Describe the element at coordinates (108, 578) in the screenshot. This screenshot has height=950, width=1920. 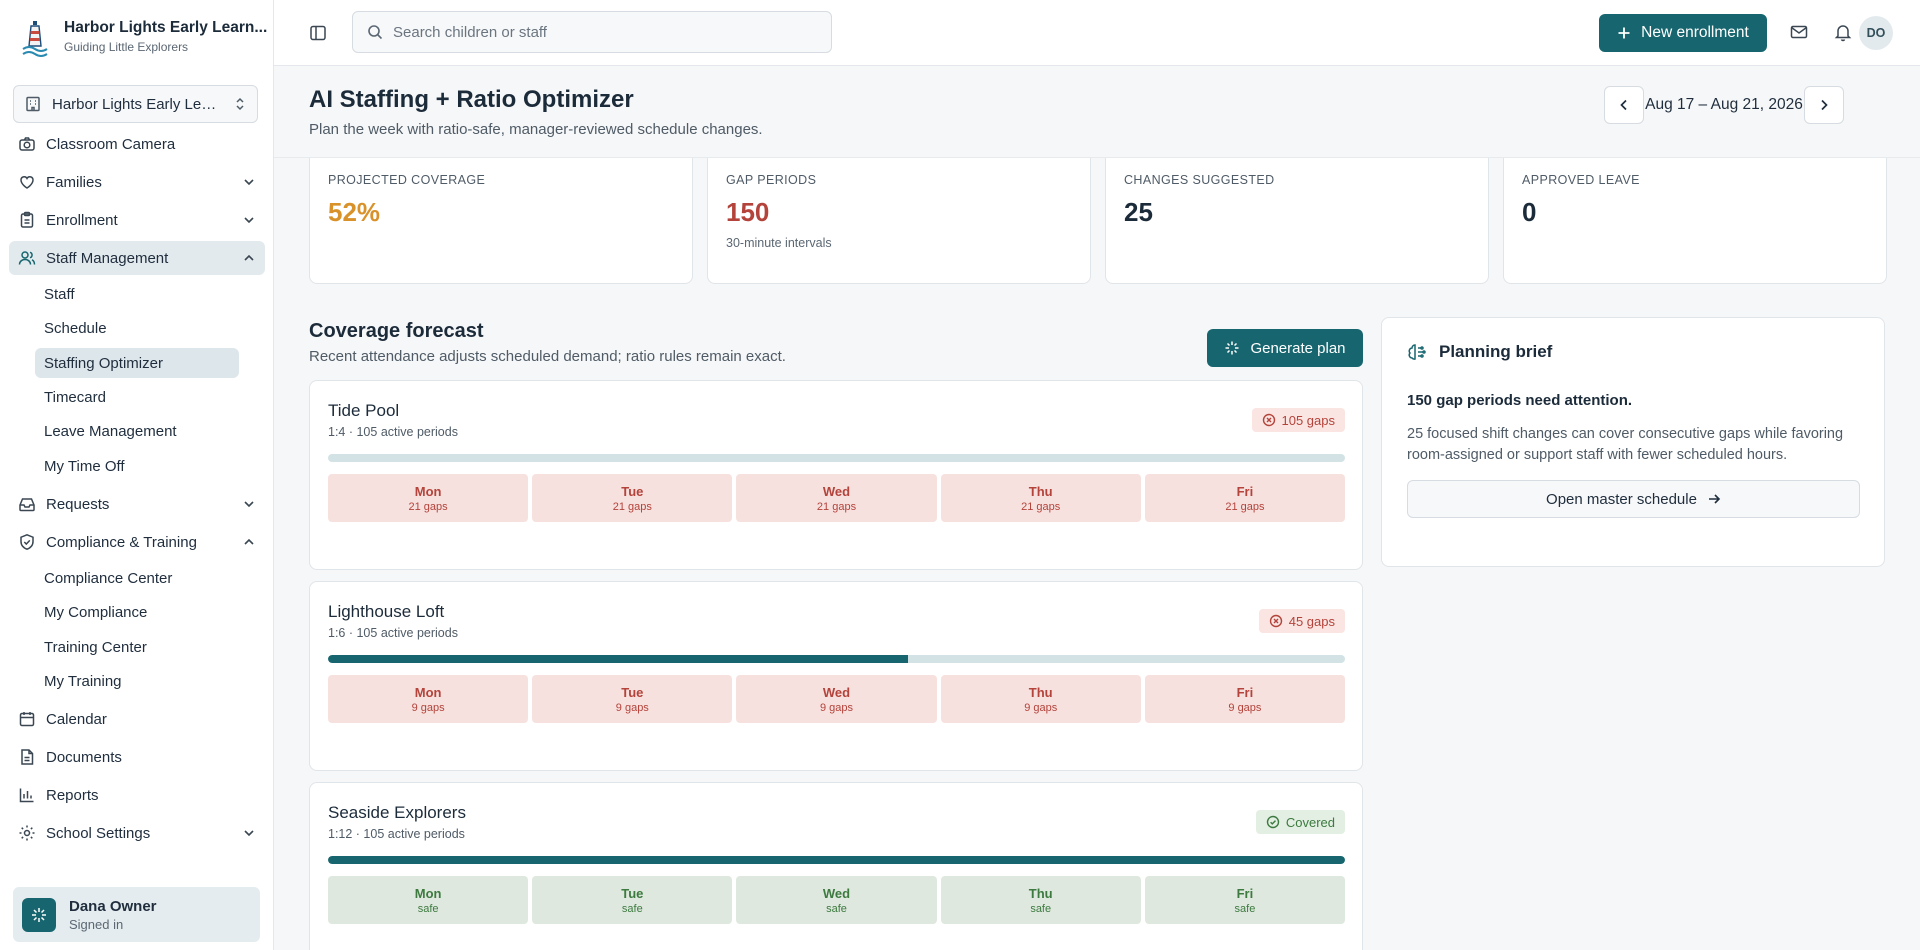
I see `sidebar-subitem-compliance-center: Compliance Center` at that location.